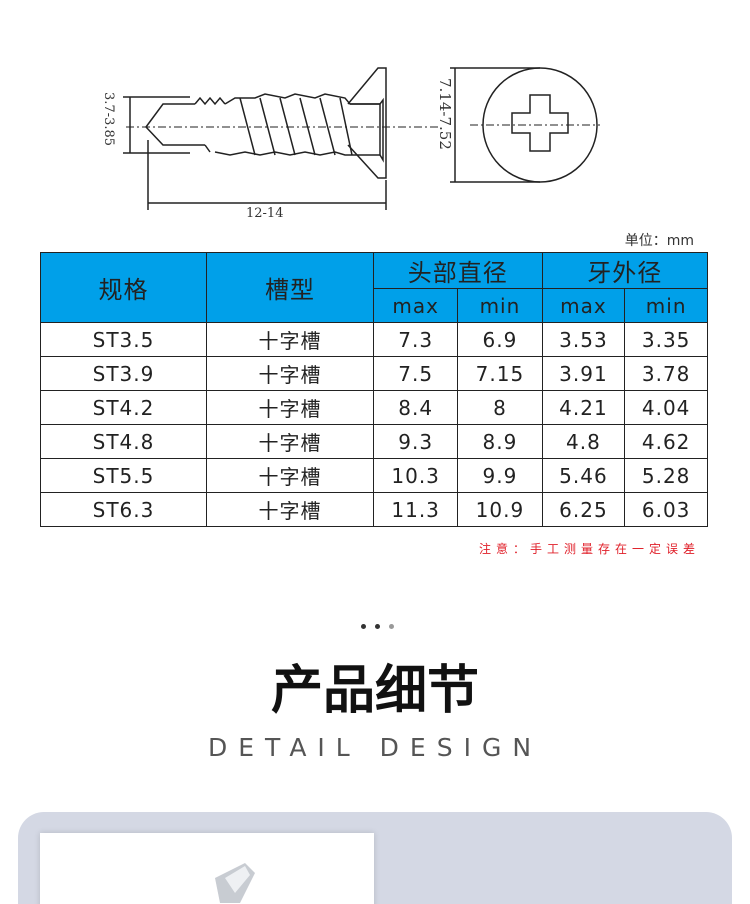 This screenshot has height=904, width=750. I want to click on table-cell: 7.3, so click(415, 339).